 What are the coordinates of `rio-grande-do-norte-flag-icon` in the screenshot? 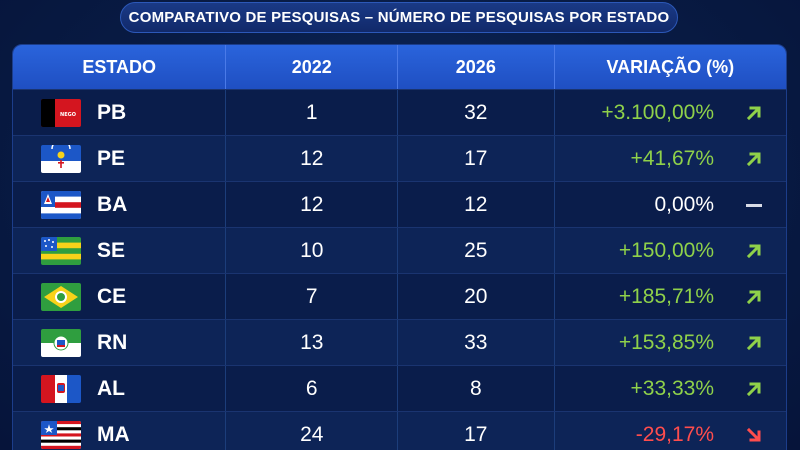 It's located at (61, 342).